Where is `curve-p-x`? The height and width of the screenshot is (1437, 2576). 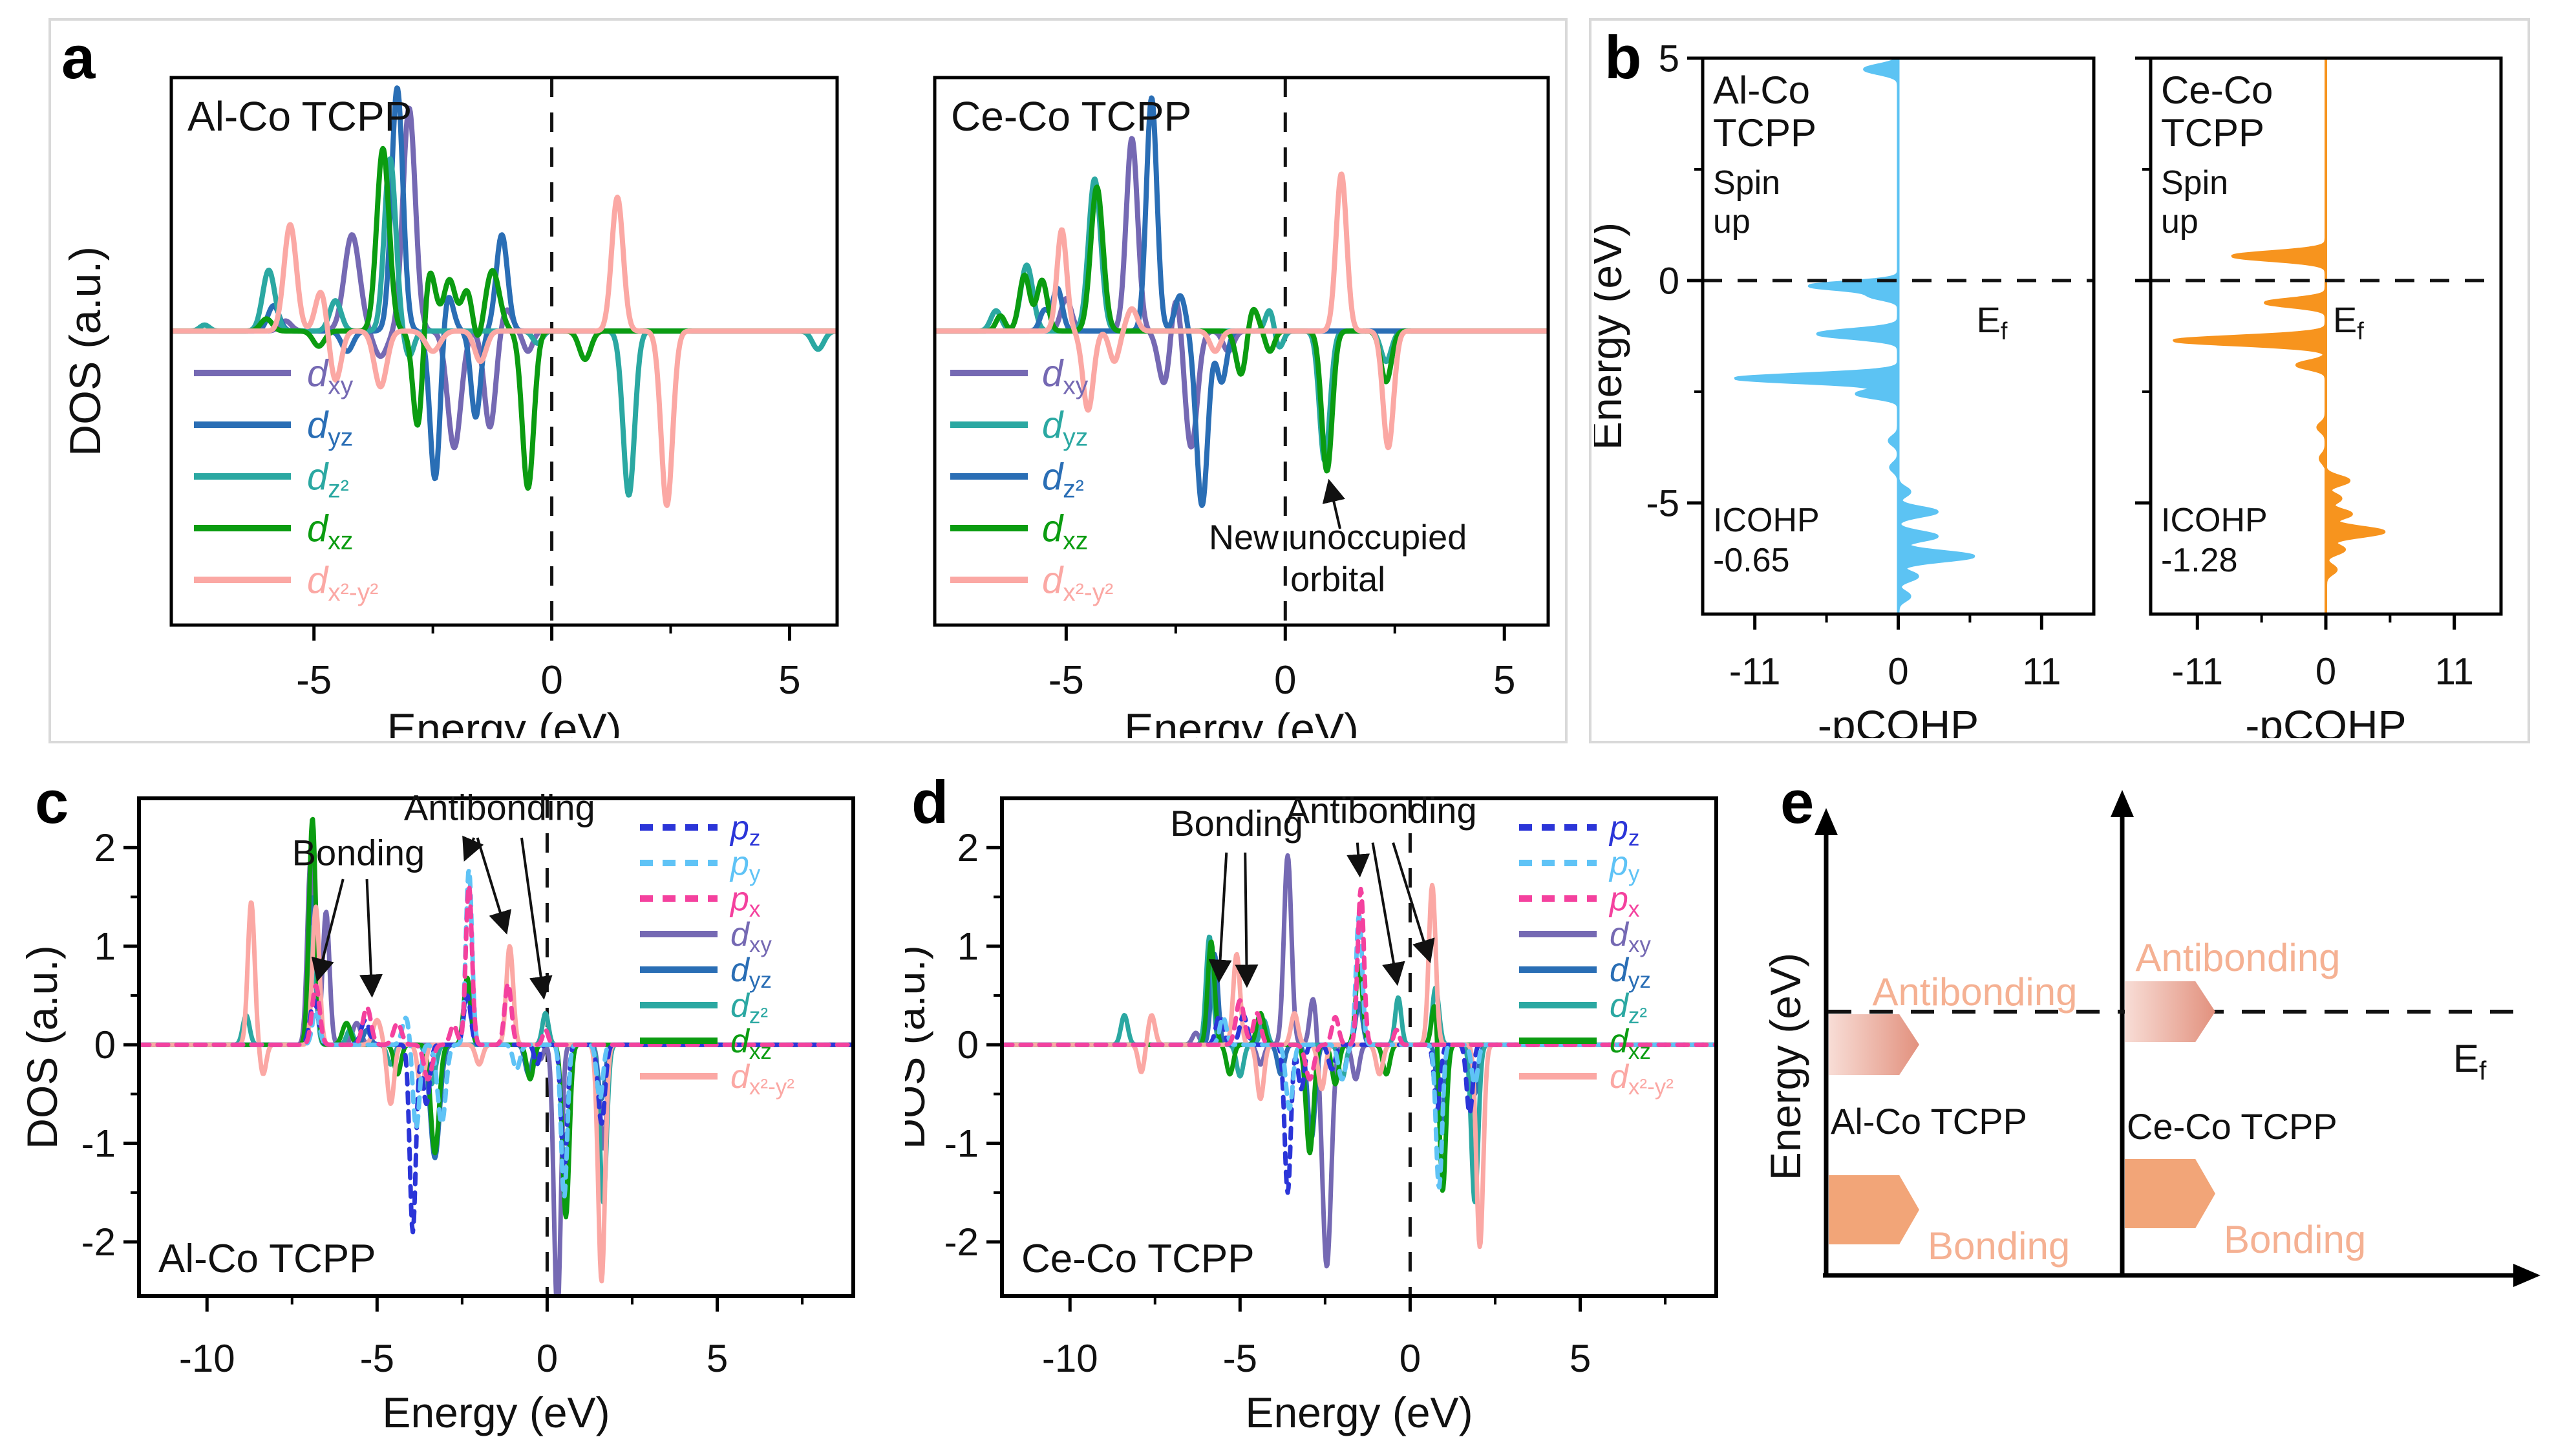
curve-p-x is located at coordinates (1359, 984).